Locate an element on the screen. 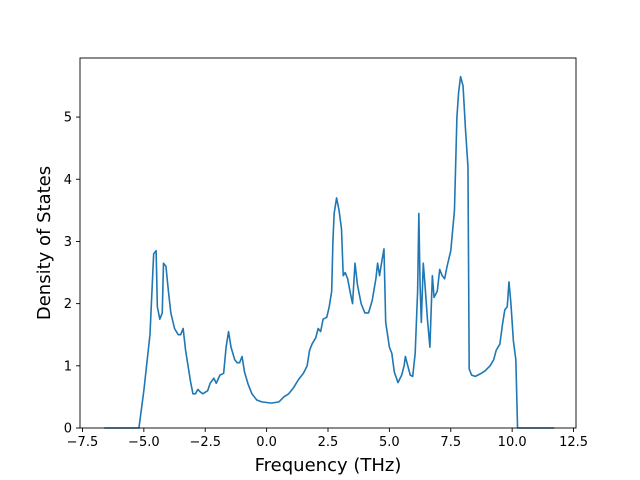  y-axis-ticks: 0 1 2 3 4 5 is located at coordinates (72, 274).